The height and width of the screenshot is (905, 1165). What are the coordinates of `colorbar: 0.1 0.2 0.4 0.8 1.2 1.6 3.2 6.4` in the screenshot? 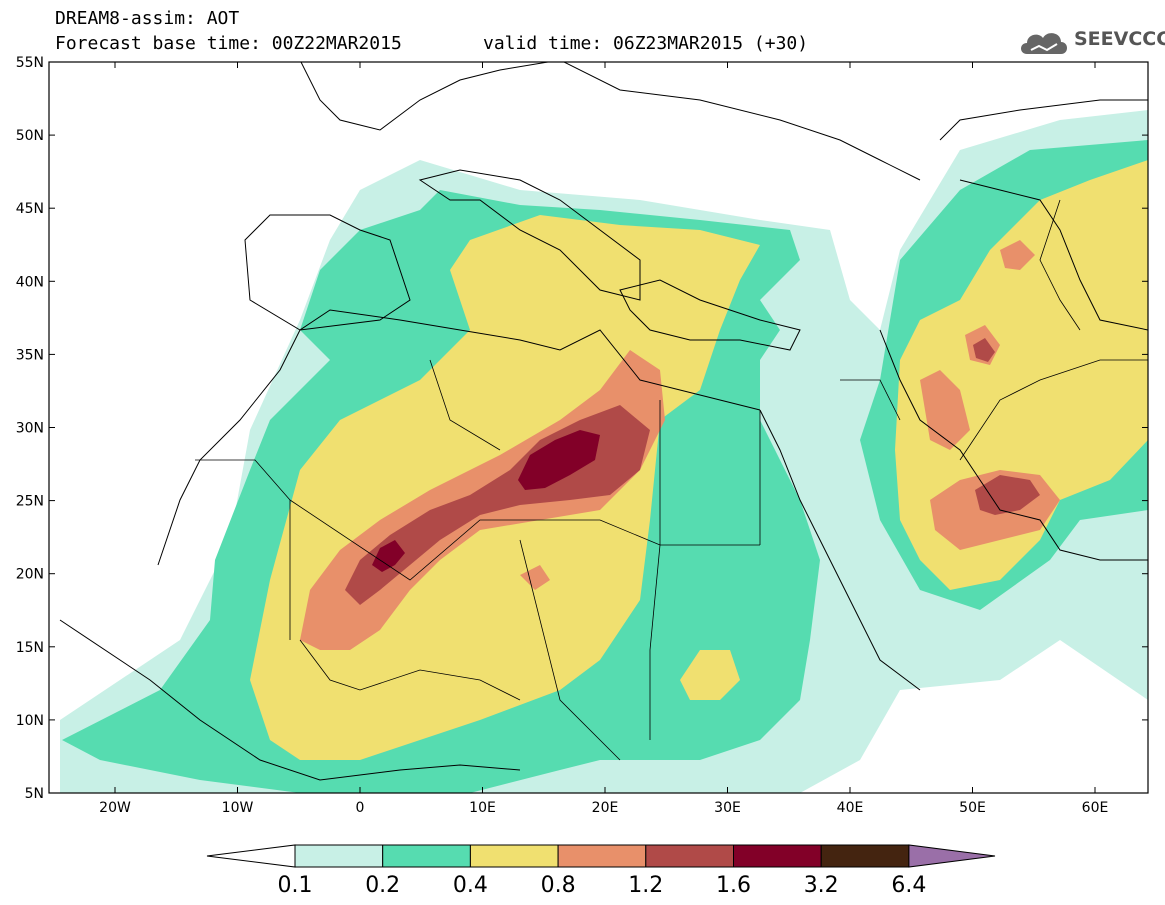 It's located at (601, 871).